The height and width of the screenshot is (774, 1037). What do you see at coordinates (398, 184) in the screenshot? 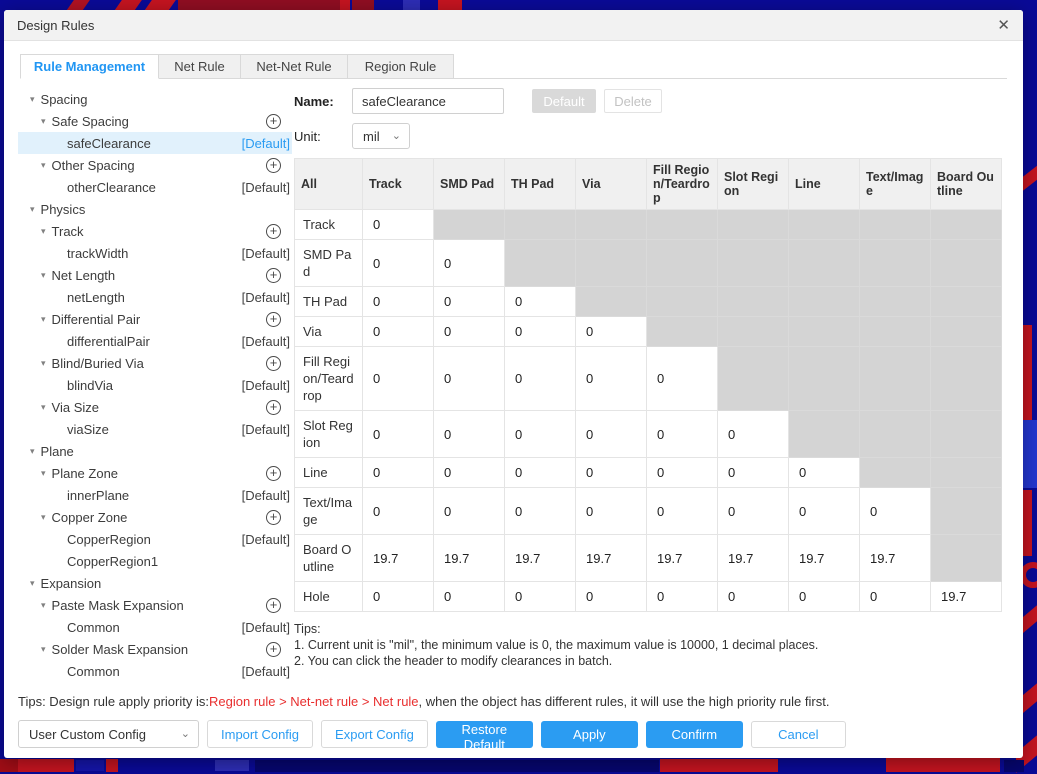
I see `matrix-column-header-track: Track` at bounding box center [398, 184].